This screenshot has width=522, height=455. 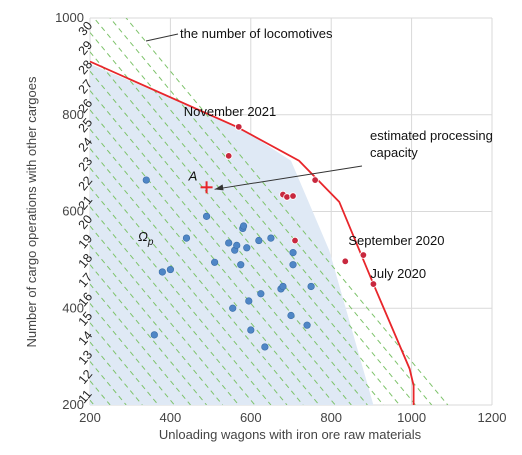 I want to click on x-tick-label: 200, so click(x=90, y=417).